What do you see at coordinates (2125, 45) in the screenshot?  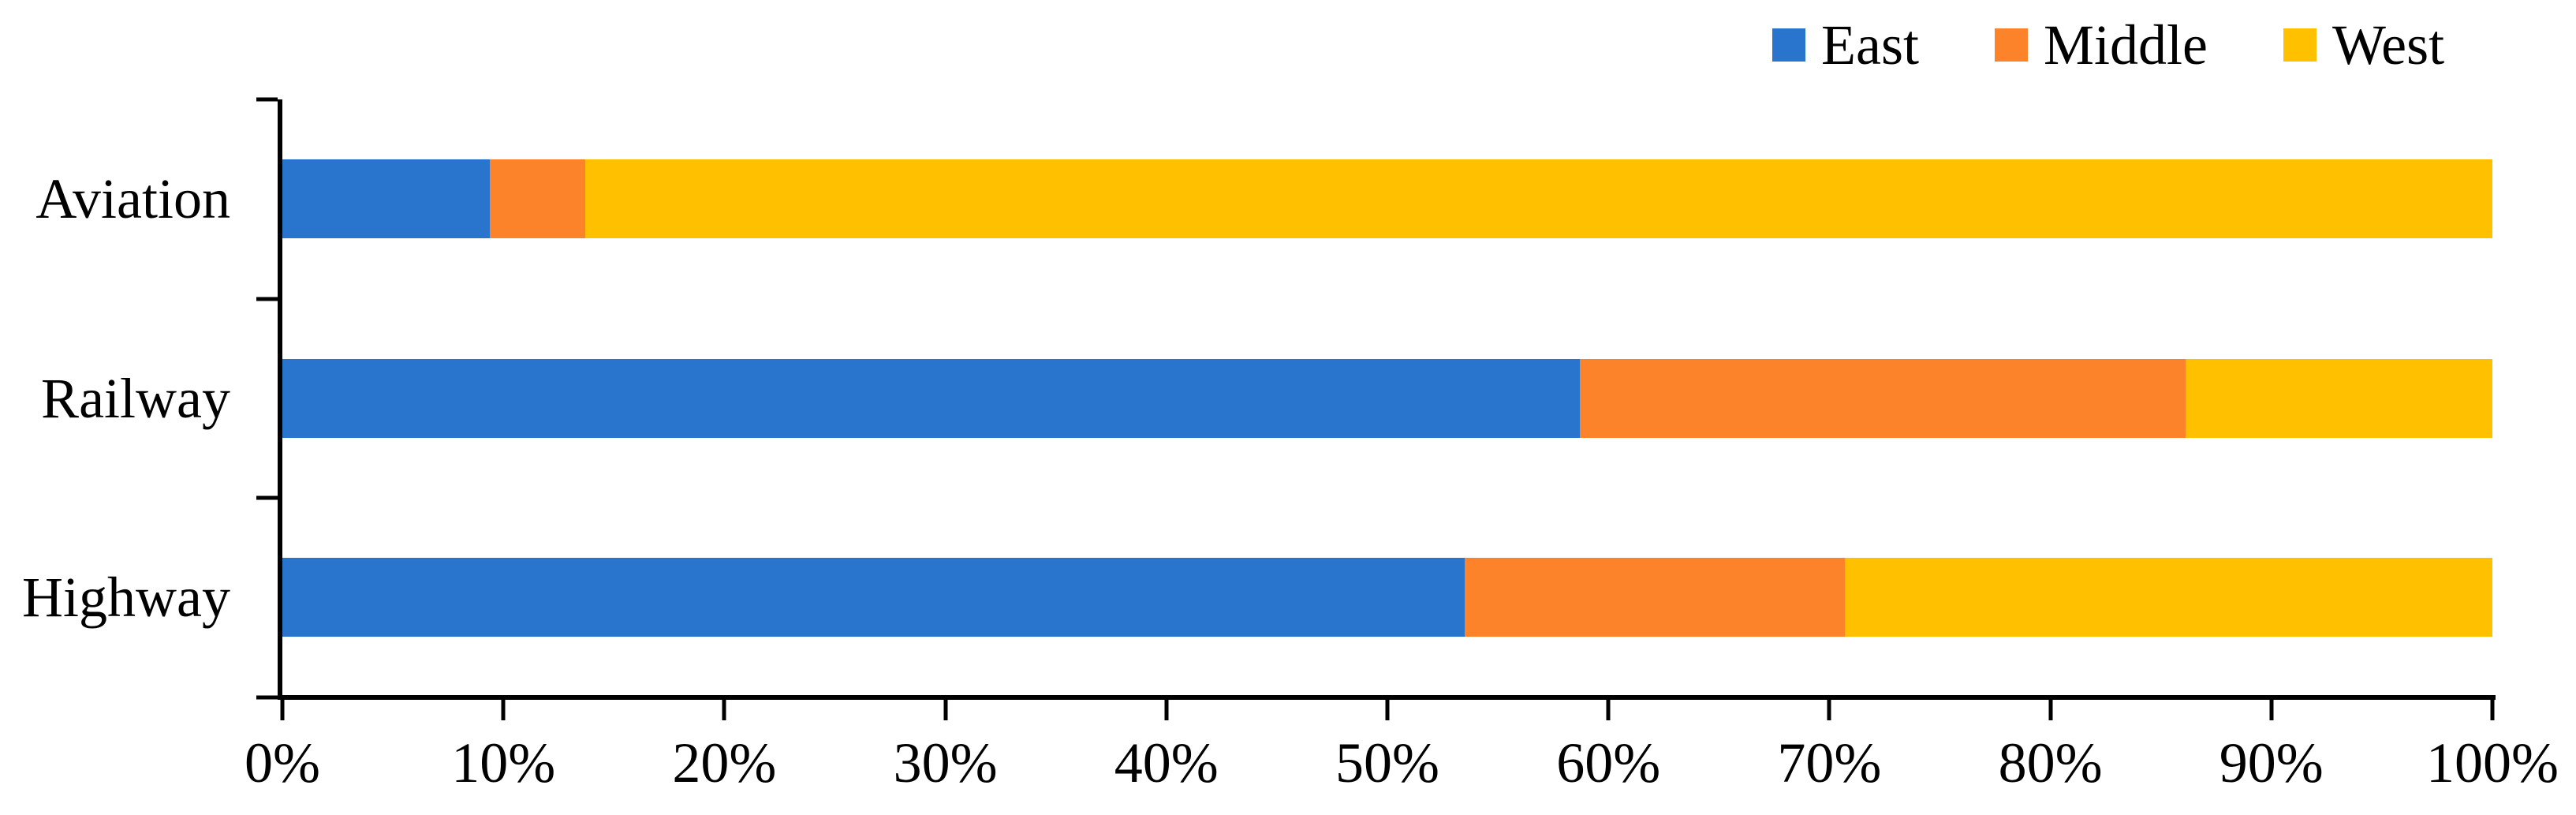 I see `legend-label-middle: Middle` at bounding box center [2125, 45].